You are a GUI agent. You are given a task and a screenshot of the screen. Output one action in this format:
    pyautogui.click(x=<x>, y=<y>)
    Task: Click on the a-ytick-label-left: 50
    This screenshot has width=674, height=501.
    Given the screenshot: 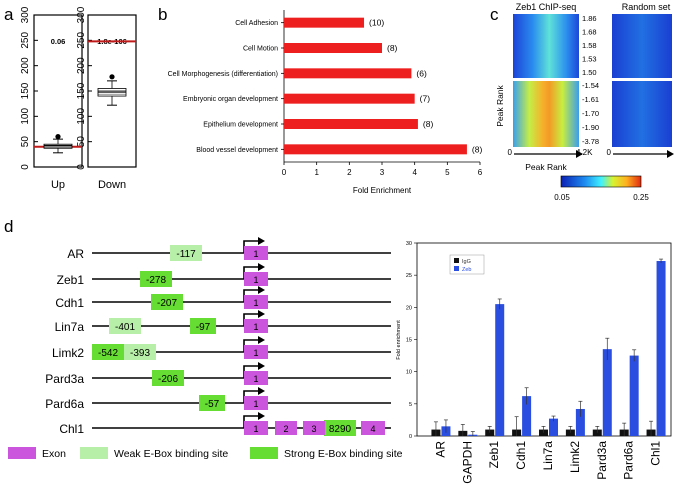 What is the action you would take?
    pyautogui.click(x=25, y=142)
    